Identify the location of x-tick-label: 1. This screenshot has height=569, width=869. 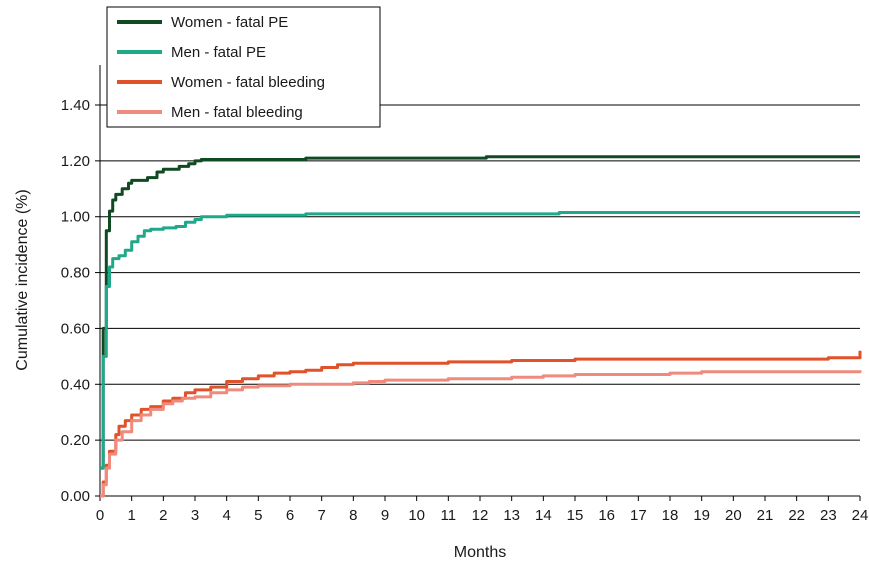
(131, 515).